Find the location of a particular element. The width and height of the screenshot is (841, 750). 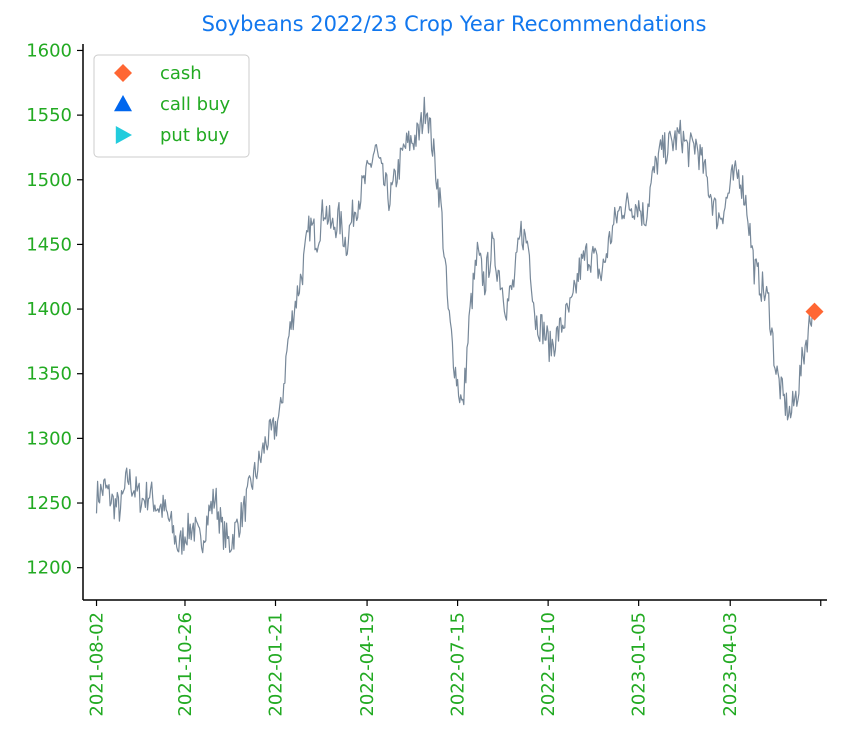

y-tick-label: 1500 is located at coordinates (49, 180).